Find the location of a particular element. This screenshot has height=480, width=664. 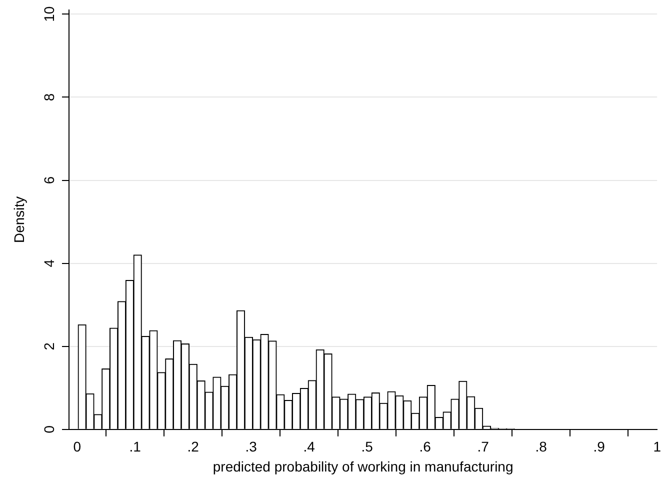

x-tick-label: .3 is located at coordinates (251, 446).